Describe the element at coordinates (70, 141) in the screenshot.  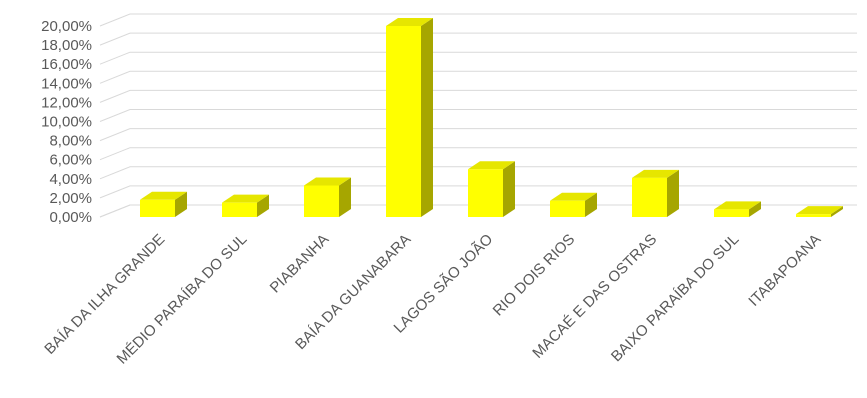
I see `y-tick-label: 8,00%` at that location.